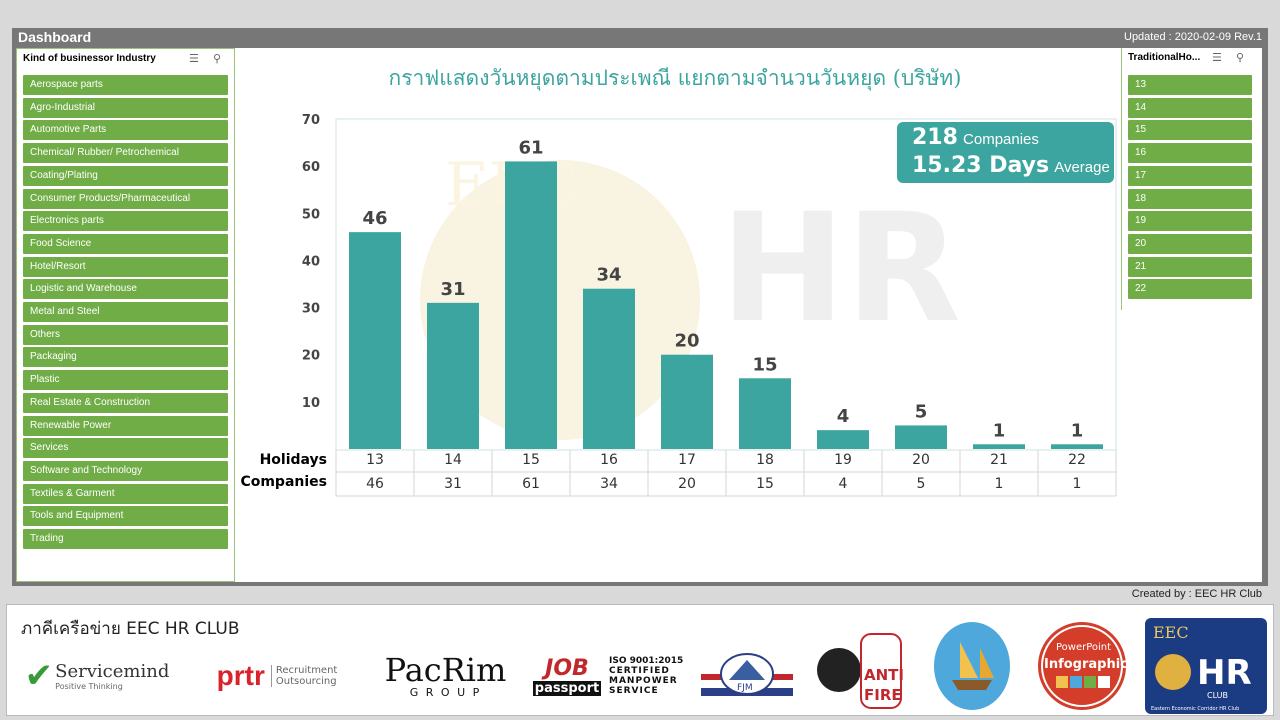 Image resolution: width=1280 pixels, height=720 pixels. I want to click on companies-label: Companies, so click(1001, 139).